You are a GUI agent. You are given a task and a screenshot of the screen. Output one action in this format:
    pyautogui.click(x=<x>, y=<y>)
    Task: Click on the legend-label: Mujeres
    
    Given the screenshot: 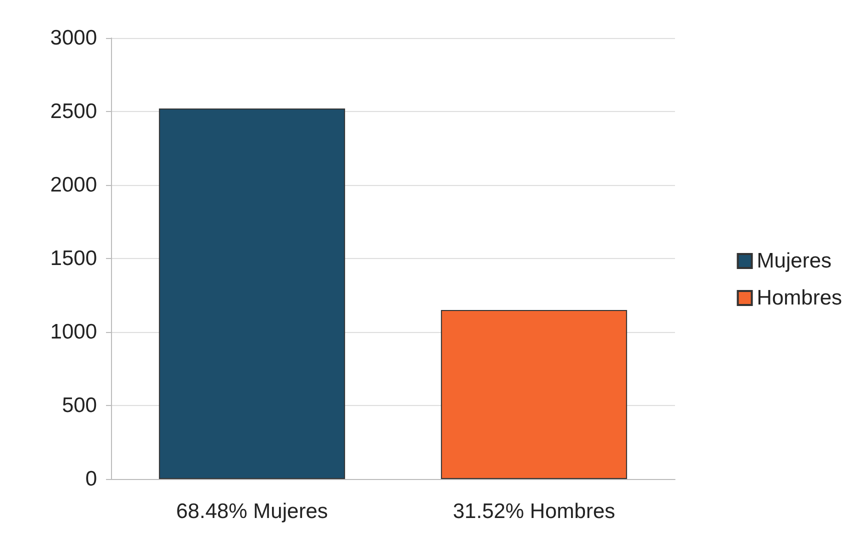 What is the action you would take?
    pyautogui.click(x=794, y=261)
    